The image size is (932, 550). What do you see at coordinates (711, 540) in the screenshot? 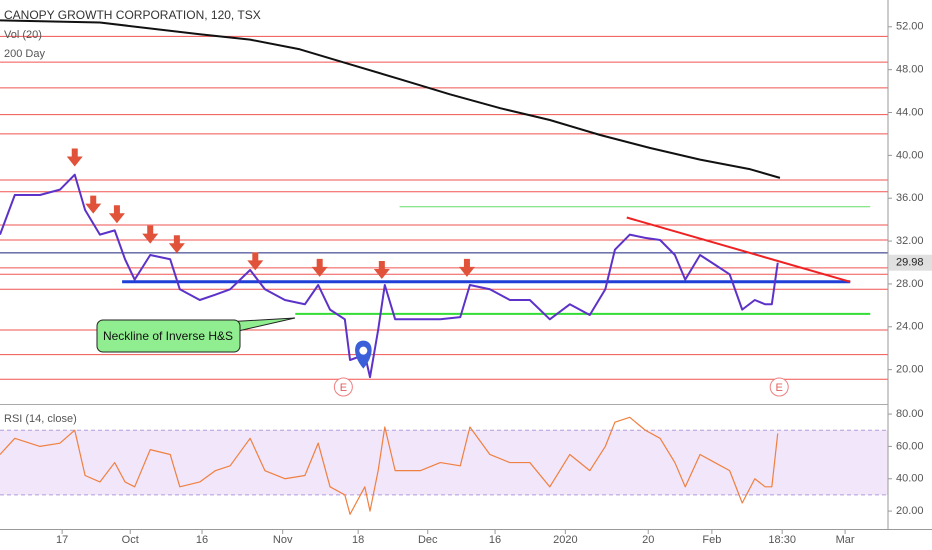
I see `x-tick-label: Feb` at bounding box center [711, 540].